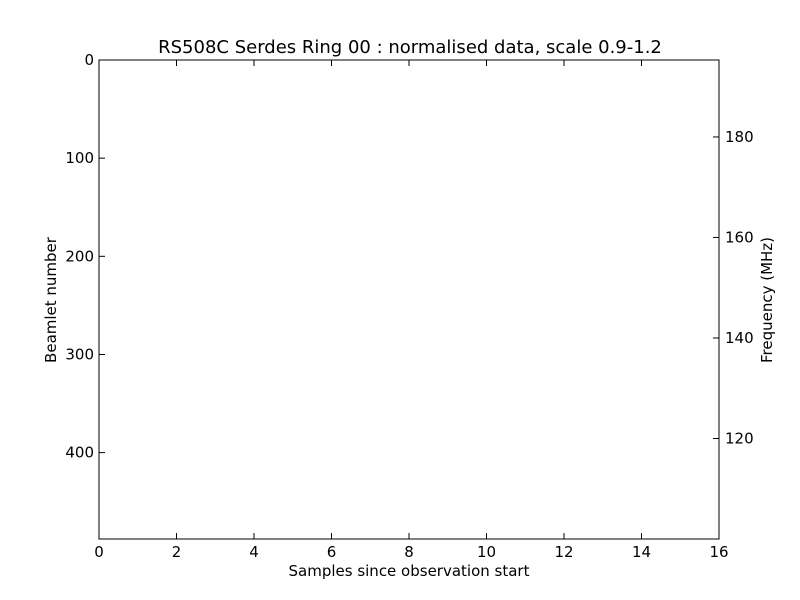 This screenshot has height=600, width=800. What do you see at coordinates (718, 552) in the screenshot?
I see `x-tick-label: 16` at bounding box center [718, 552].